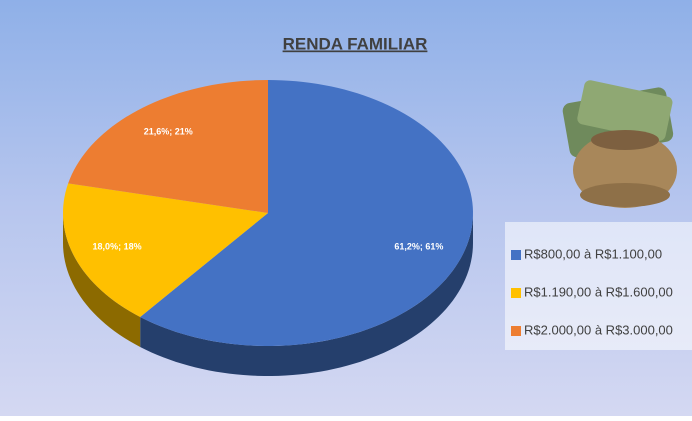 The width and height of the screenshot is (692, 421). Describe the element at coordinates (598, 291) in the screenshot. I see `legend-label: R$1.190,00 à R$1.600,00` at that location.